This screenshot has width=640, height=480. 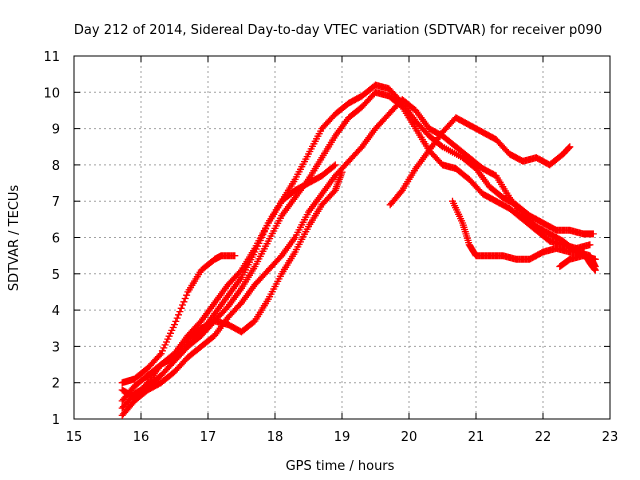 I want to click on y-tick-label: 2, so click(x=56, y=384).